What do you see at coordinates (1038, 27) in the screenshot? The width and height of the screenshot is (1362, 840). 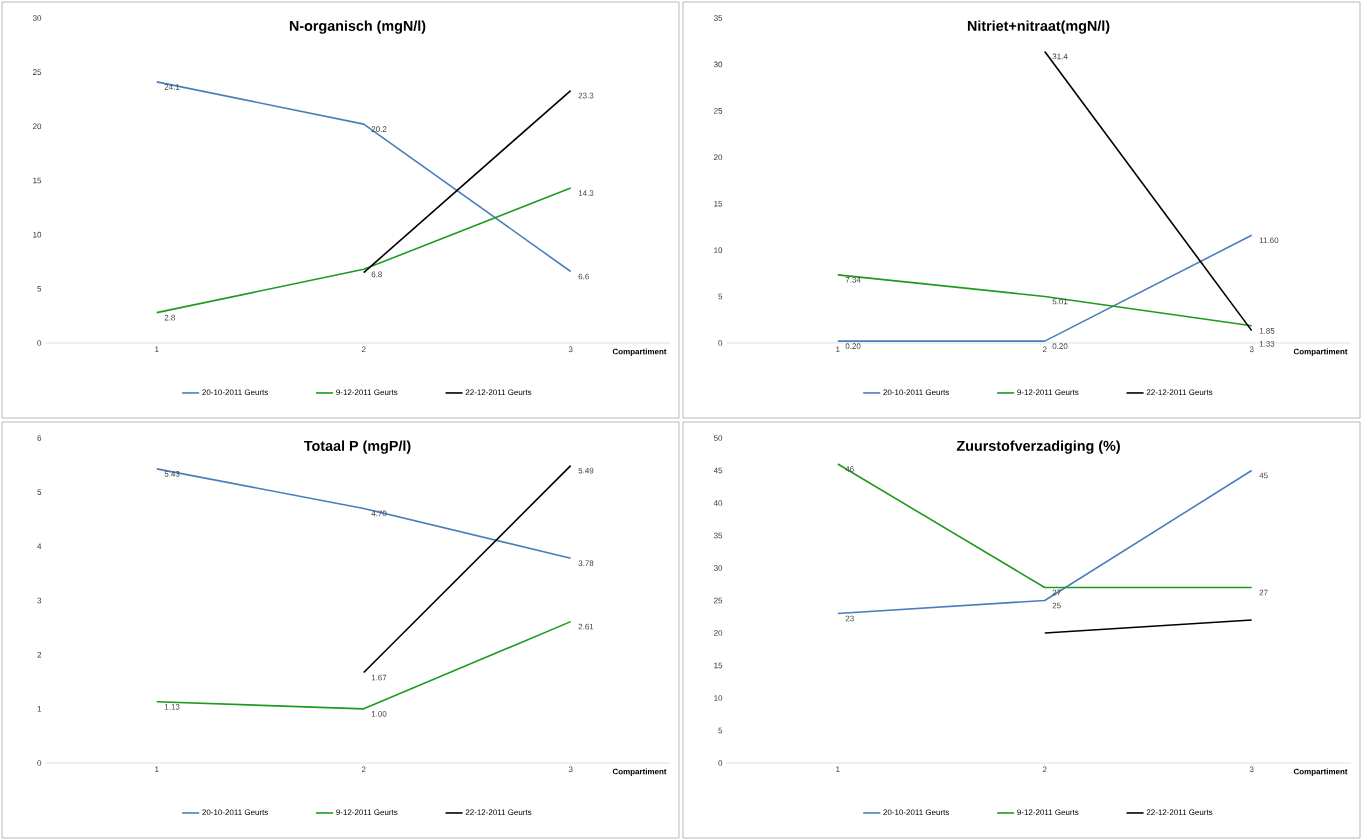 I see `chart-title: Nitriet+nitraat(mgN/l)` at bounding box center [1038, 27].